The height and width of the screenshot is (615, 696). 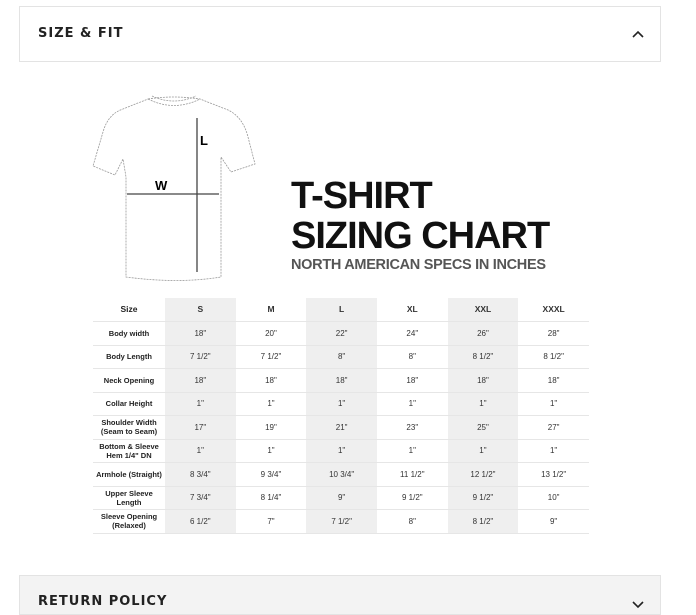 What do you see at coordinates (129, 498) in the screenshot?
I see `row-label: Upper Sleeve Length` at bounding box center [129, 498].